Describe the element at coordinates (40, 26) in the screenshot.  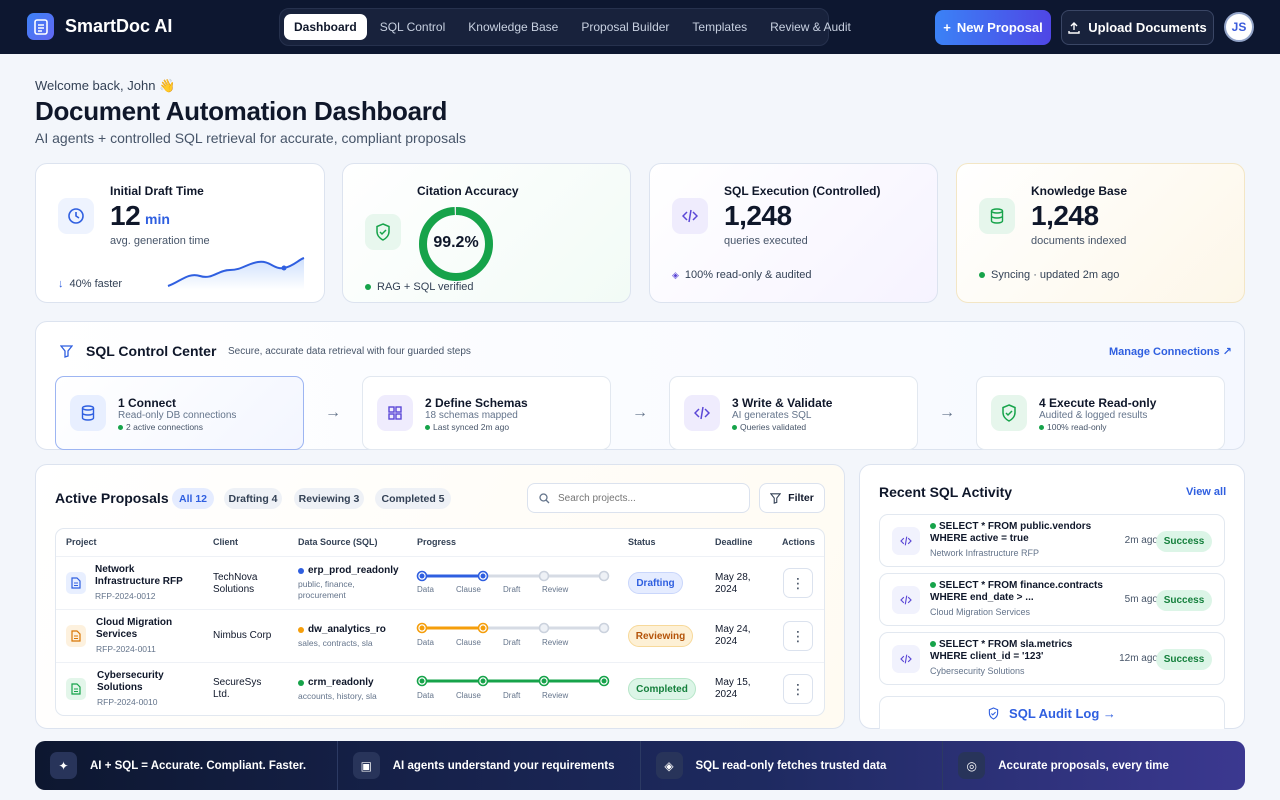
I see `document-logo-icon` at that location.